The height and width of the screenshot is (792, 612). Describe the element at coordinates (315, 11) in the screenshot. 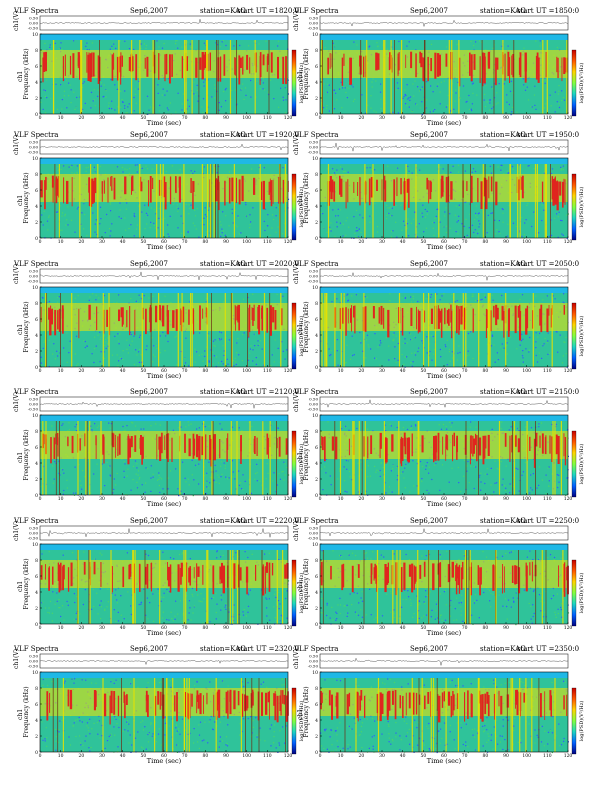

I see `panel-title: VLF Spectra` at that location.